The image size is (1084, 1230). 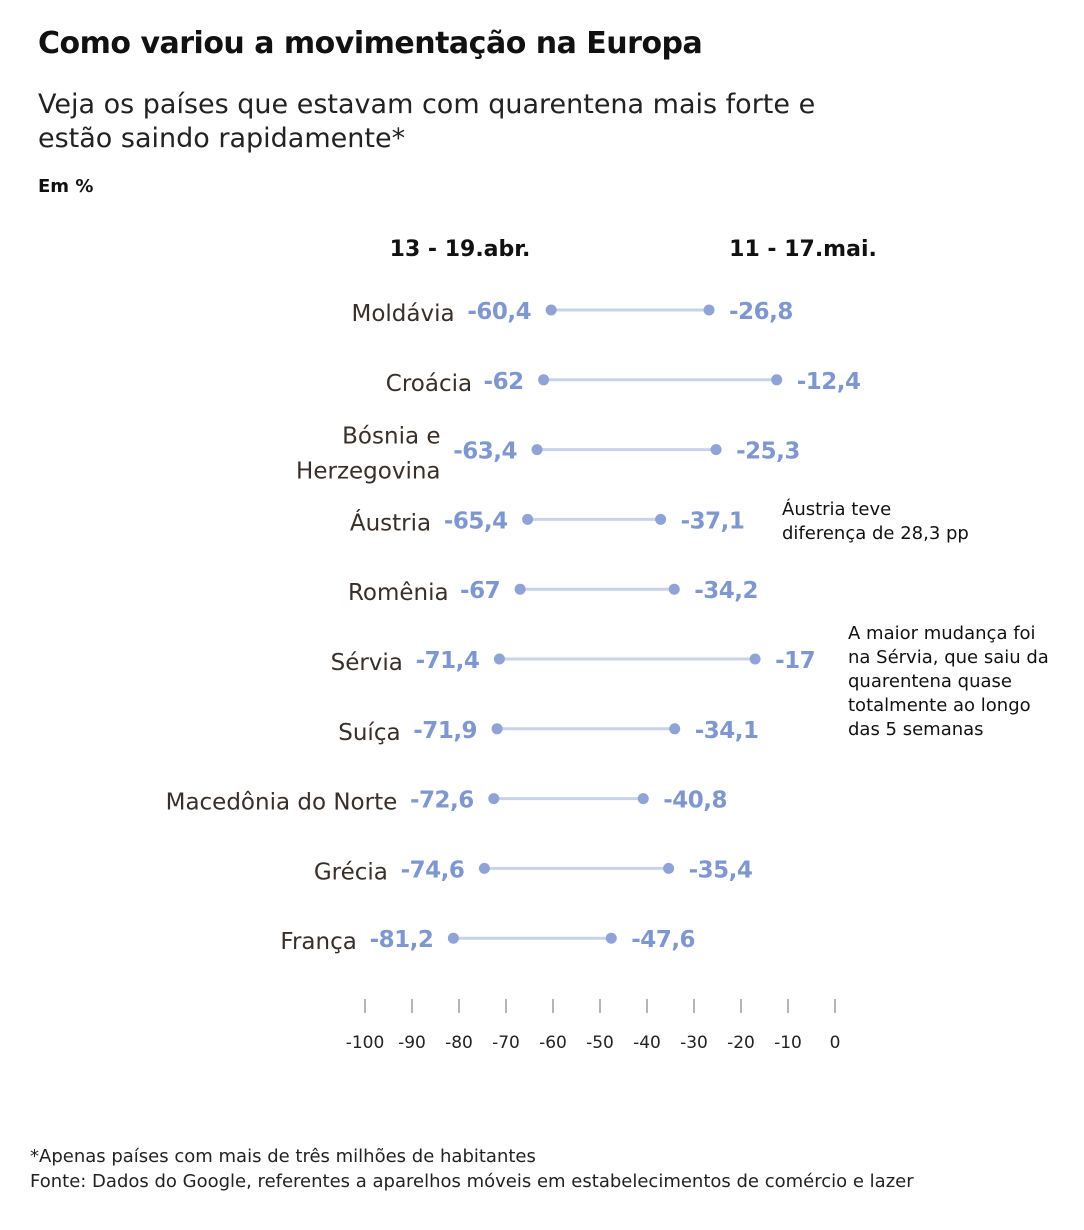 I want to click on start-value-label: -65,4, so click(x=476, y=521).